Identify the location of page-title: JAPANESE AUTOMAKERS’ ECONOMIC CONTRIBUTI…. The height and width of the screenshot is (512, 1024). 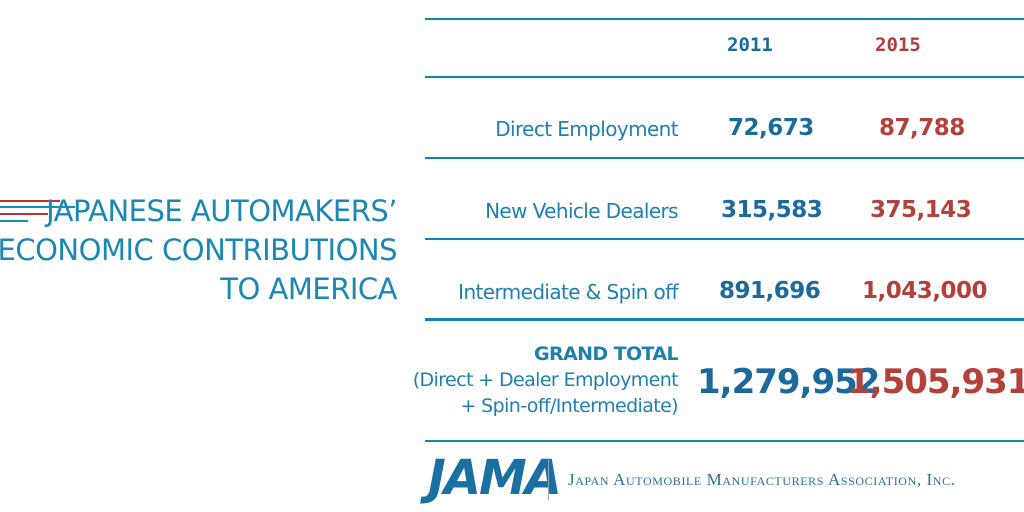
(199, 250).